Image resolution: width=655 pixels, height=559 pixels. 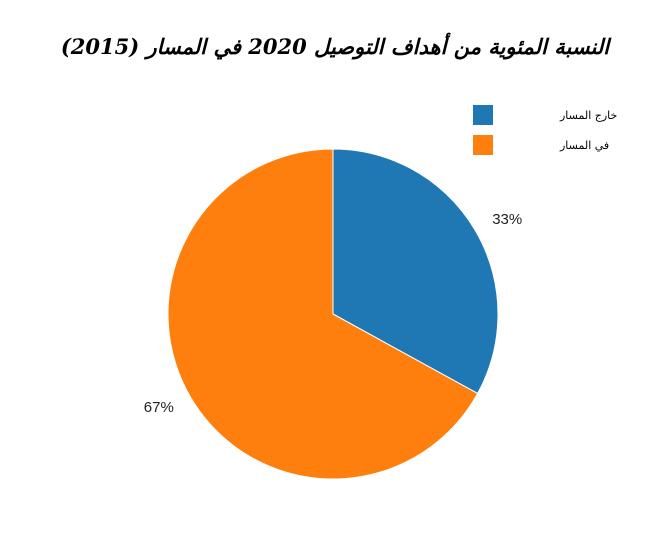 I want to click on pie-slice, so click(x=415, y=271).